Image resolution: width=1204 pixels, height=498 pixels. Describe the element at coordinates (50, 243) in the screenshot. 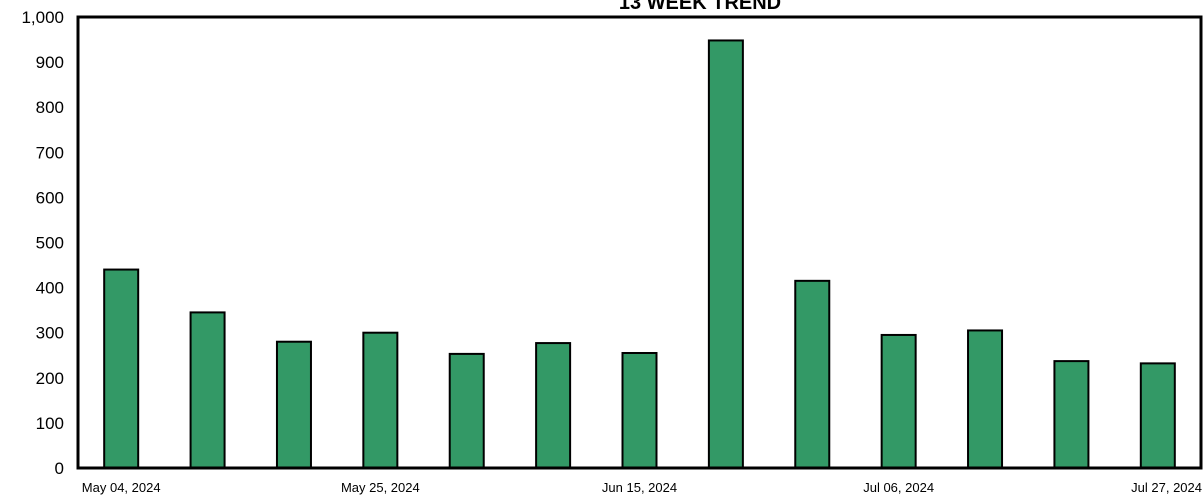

I see `y-tick-label: 500` at that location.